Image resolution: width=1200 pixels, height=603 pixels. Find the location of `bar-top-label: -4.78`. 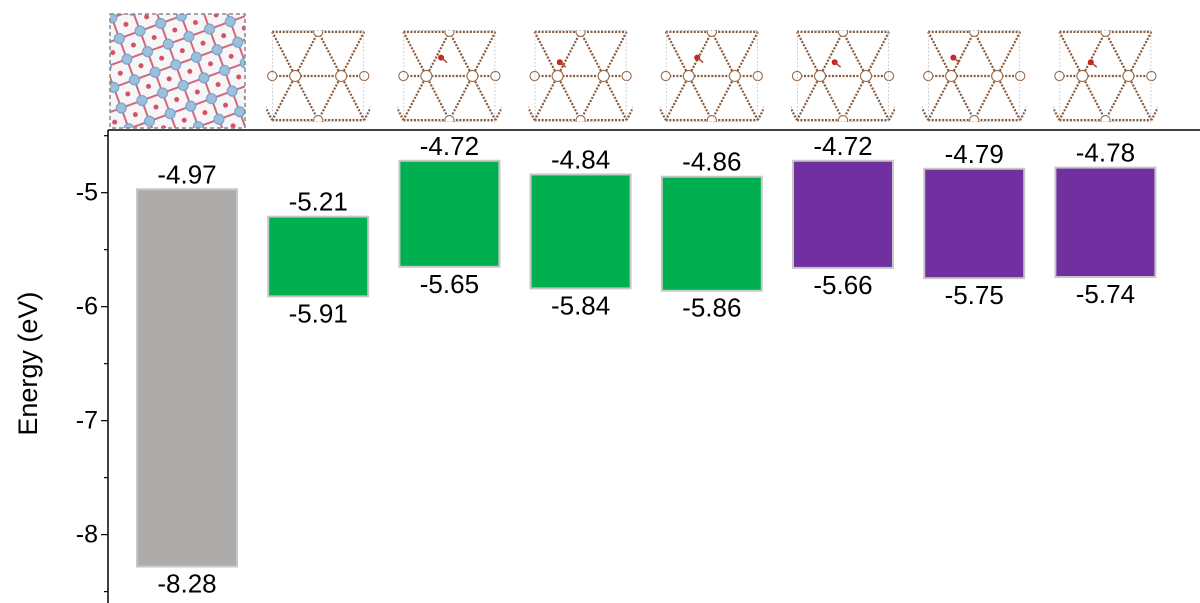

bar-top-label: -4.78 is located at coordinates (1105, 153).